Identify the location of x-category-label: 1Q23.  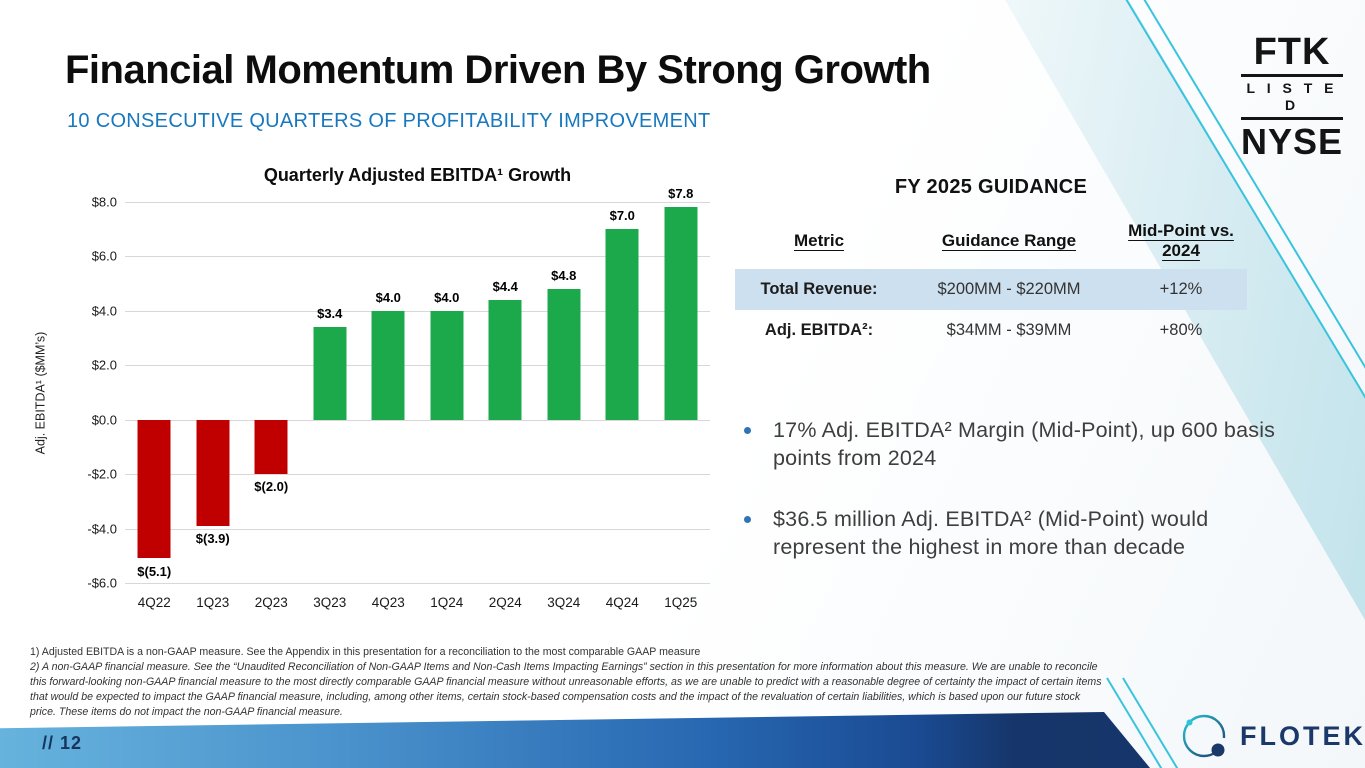
(213, 602).